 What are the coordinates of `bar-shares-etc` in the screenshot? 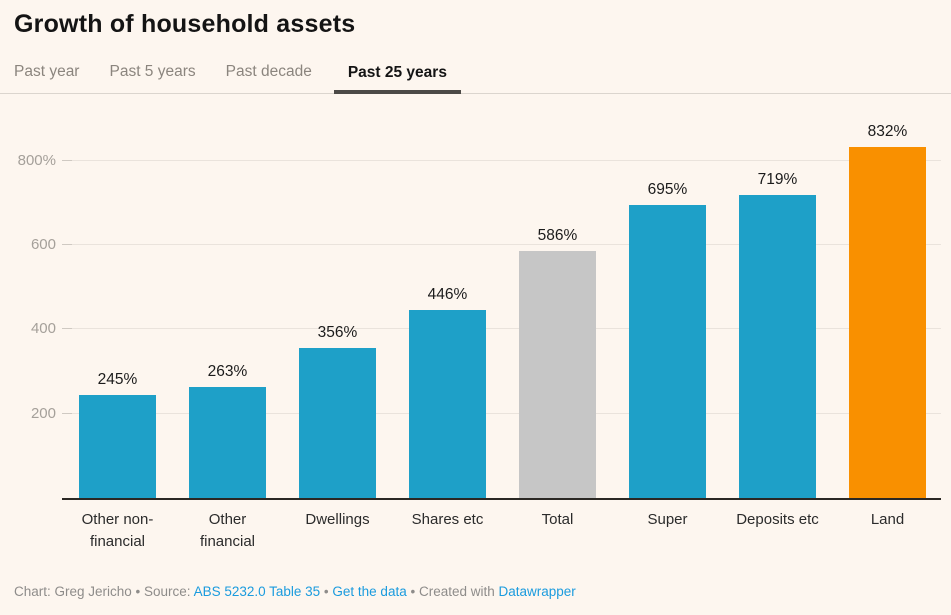 It's located at (447, 403).